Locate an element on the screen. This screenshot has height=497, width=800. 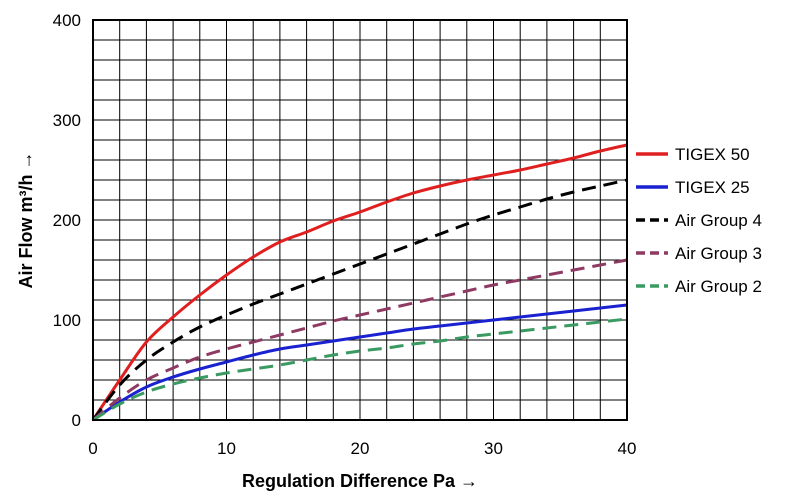
y-axis-title: Air Flow m³/h → is located at coordinates (26, 220).